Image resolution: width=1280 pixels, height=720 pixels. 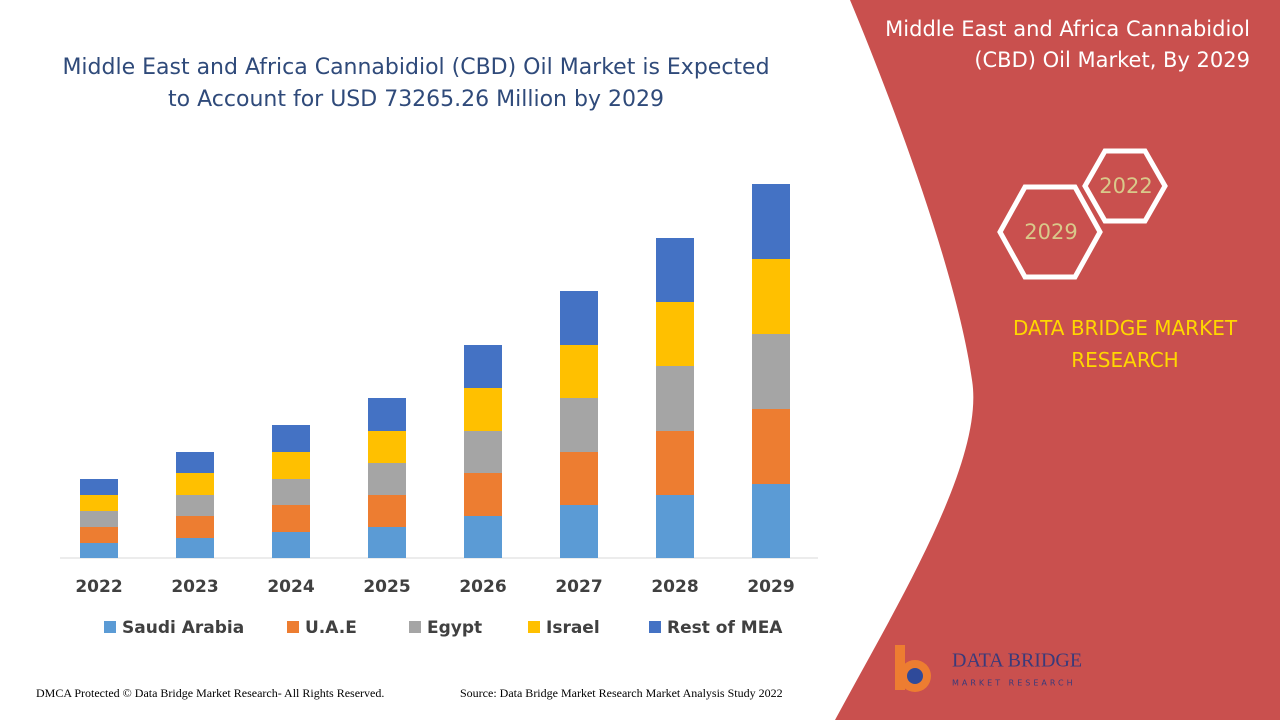 What do you see at coordinates (725, 628) in the screenshot?
I see `legend-label: Rest of MEA` at bounding box center [725, 628].